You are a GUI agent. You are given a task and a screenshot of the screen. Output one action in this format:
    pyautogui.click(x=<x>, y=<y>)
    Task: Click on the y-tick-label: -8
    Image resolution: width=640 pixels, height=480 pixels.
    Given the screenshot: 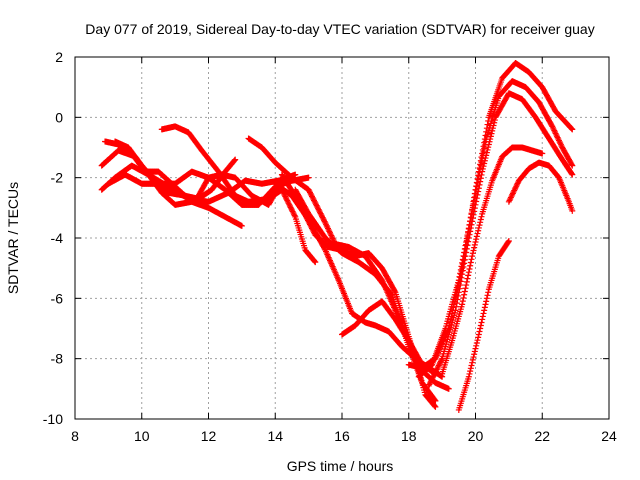 What is the action you would take?
    pyautogui.click(x=57, y=359)
    